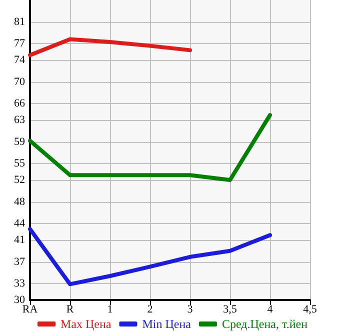  Describe the element at coordinates (20, 120) in the screenshot. I see `y-tick-label: 63` at that location.